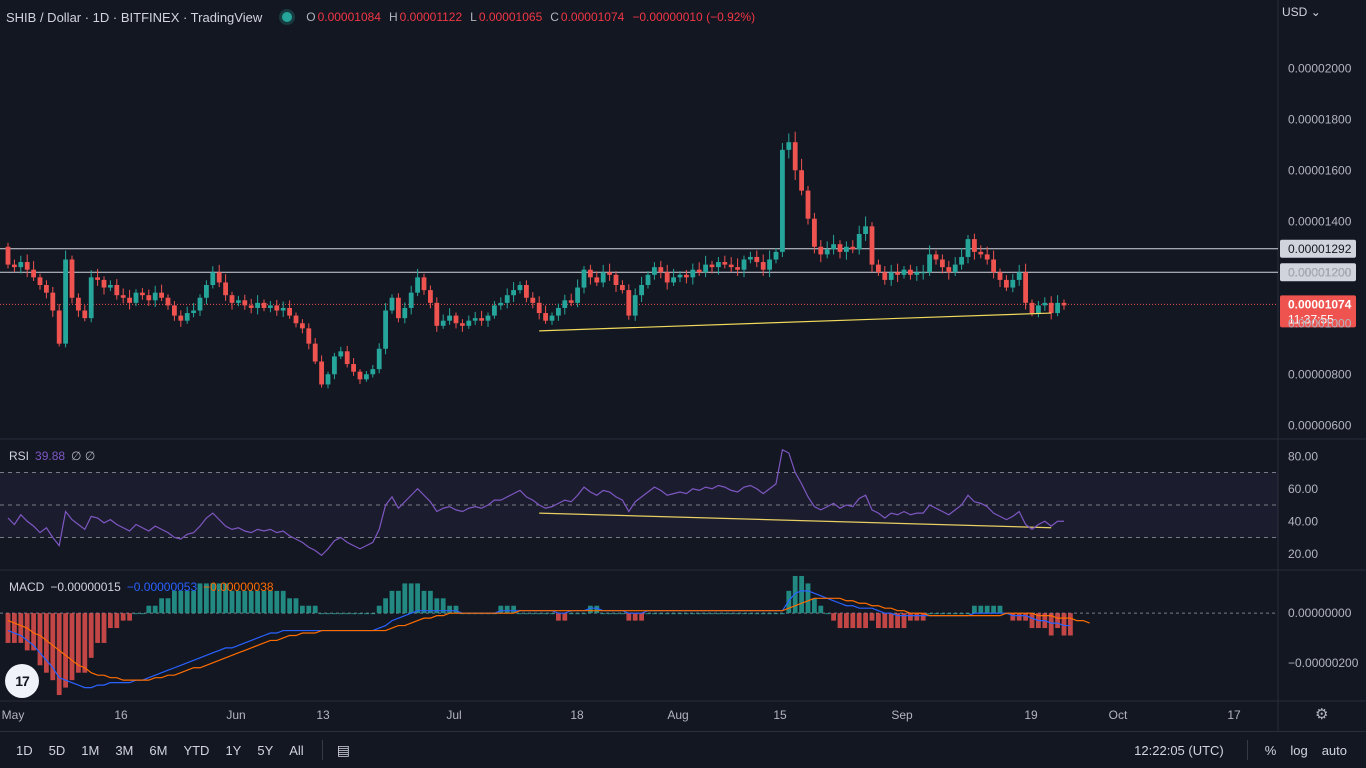 This screenshot has height=768, width=1366. Describe the element at coordinates (27, 587) in the screenshot. I see `macd-label: MACD` at that location.